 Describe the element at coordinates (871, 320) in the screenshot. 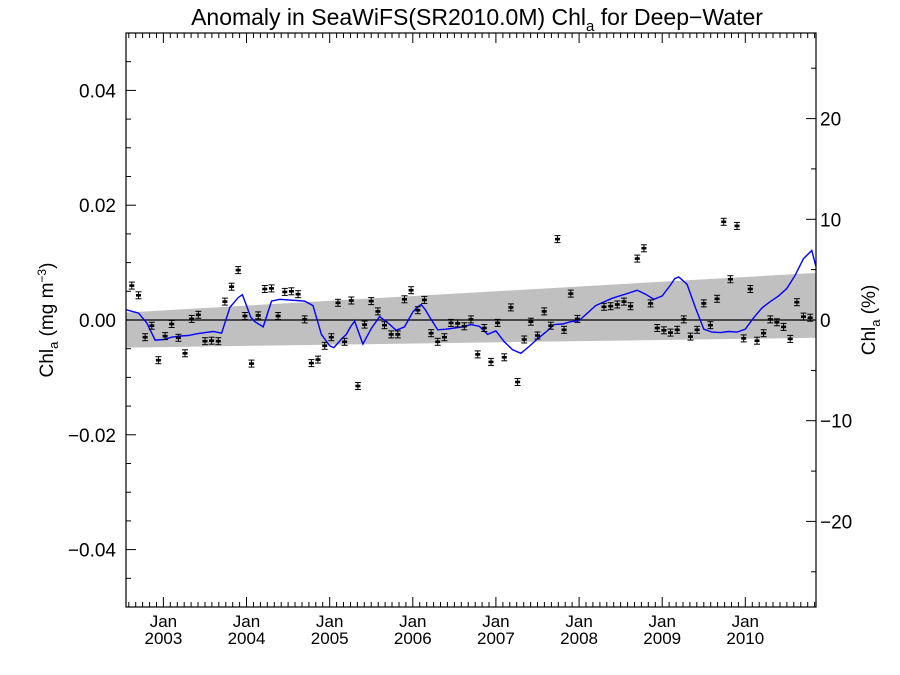

I see `y-axis-right-label: Chla (%)` at that location.